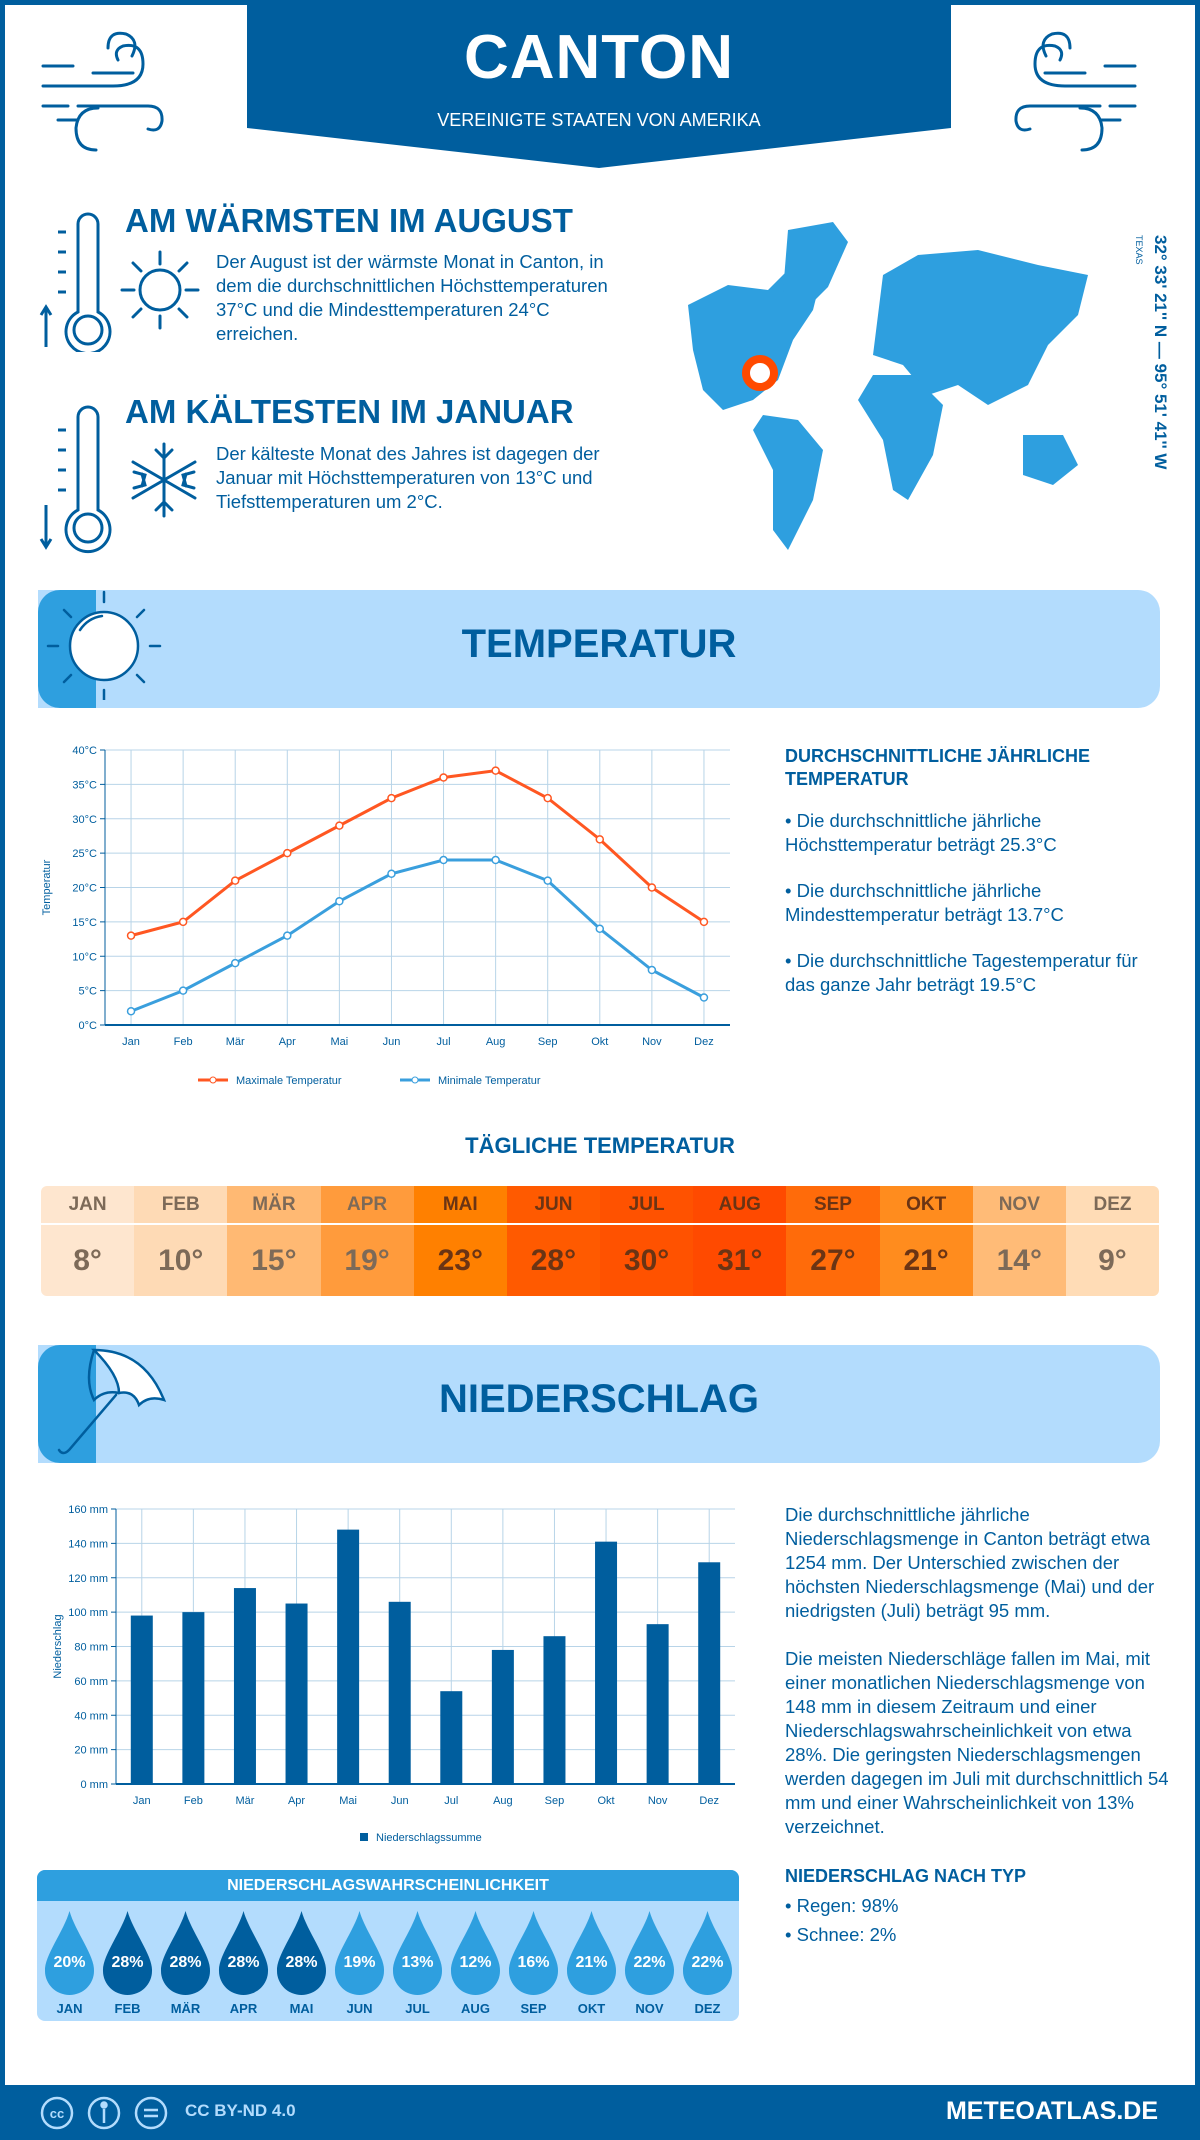 Image resolution: width=1200 pixels, height=2140 pixels. I want to click on daily-temperature-value: 21°, so click(926, 1260).